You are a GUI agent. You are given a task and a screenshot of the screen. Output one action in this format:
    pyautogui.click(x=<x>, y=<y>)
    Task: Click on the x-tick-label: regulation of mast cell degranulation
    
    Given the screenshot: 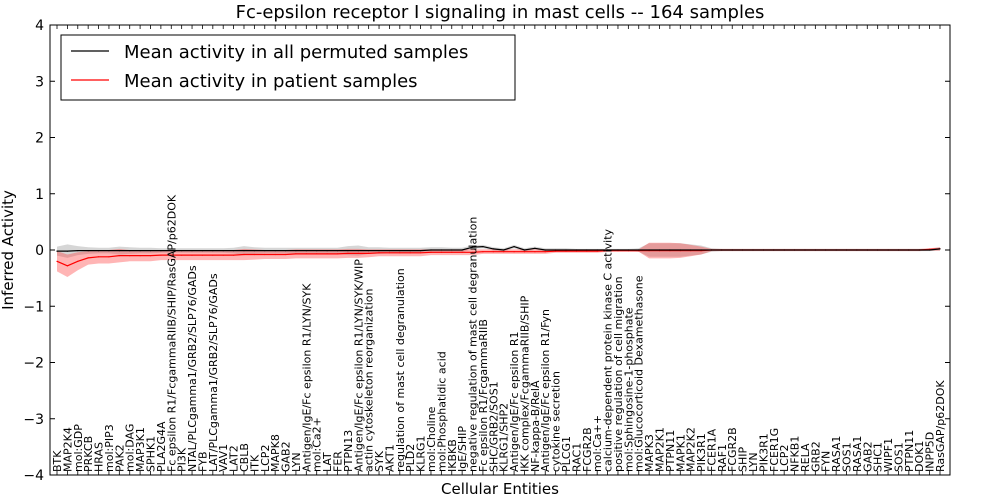 What is the action you would take?
    pyautogui.click(x=400, y=370)
    